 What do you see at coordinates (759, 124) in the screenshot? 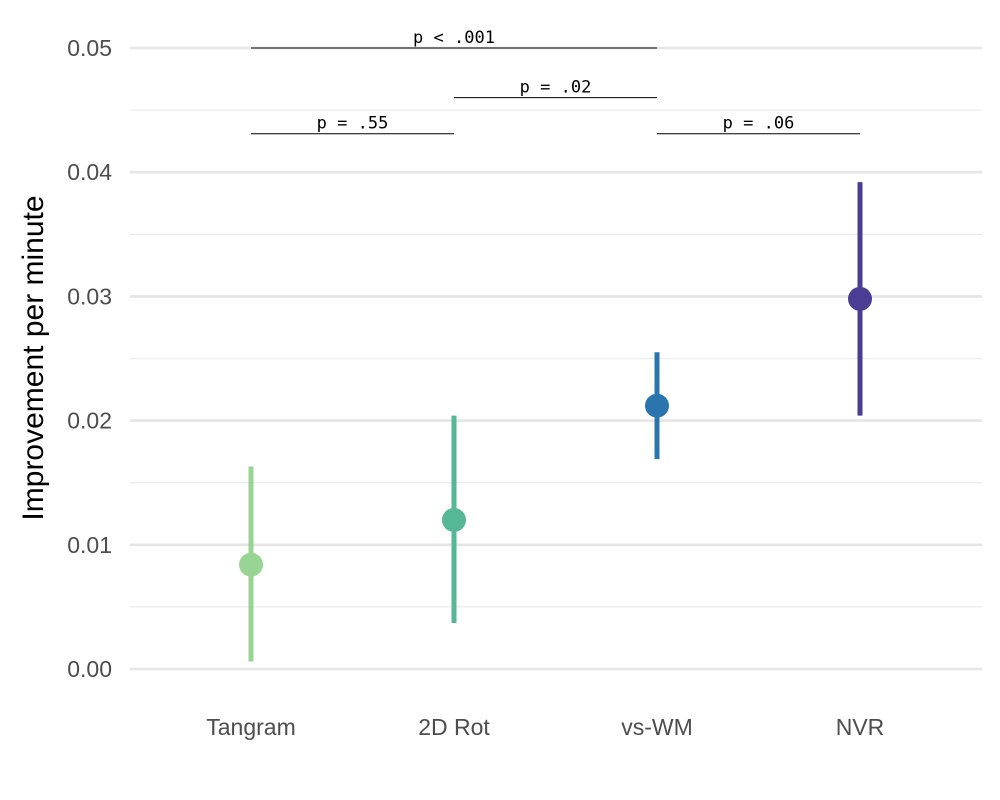
I see `p-value-label: p = .06` at bounding box center [759, 124].